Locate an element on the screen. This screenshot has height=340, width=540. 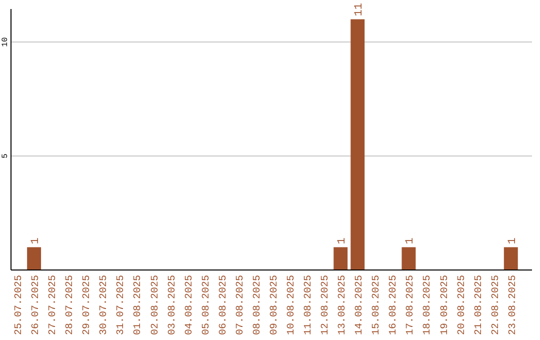
x-tick-label: 15.08.2025 is located at coordinates (377, 305).